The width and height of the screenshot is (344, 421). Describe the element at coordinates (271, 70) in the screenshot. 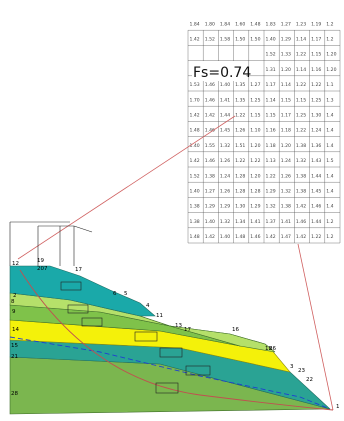

I see `grid-cell-value: 1.31` at that location.